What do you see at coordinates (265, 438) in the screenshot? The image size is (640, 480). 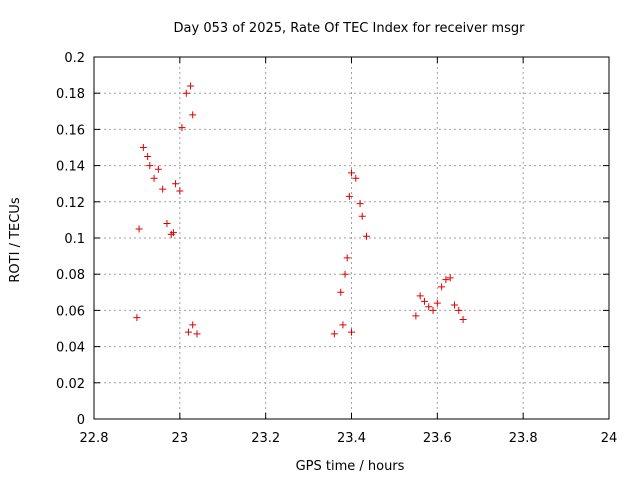 I see `x-tick-label: 23.2` at bounding box center [265, 438].